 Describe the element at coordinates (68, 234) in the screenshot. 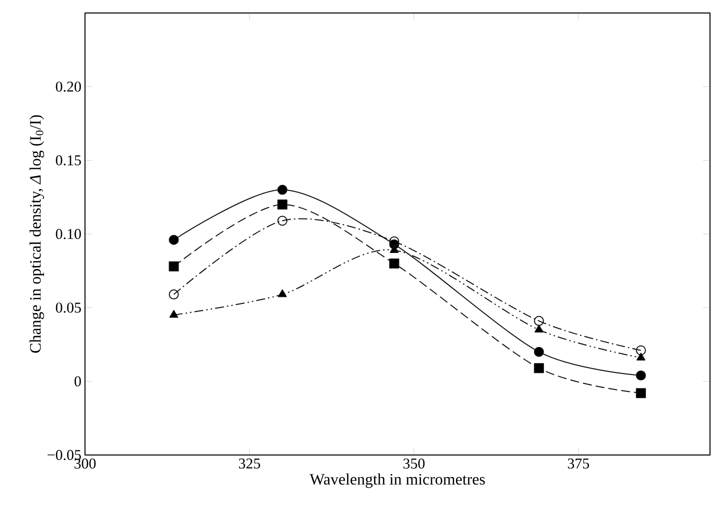

I see `y-tick-label: 0.10` at that location.